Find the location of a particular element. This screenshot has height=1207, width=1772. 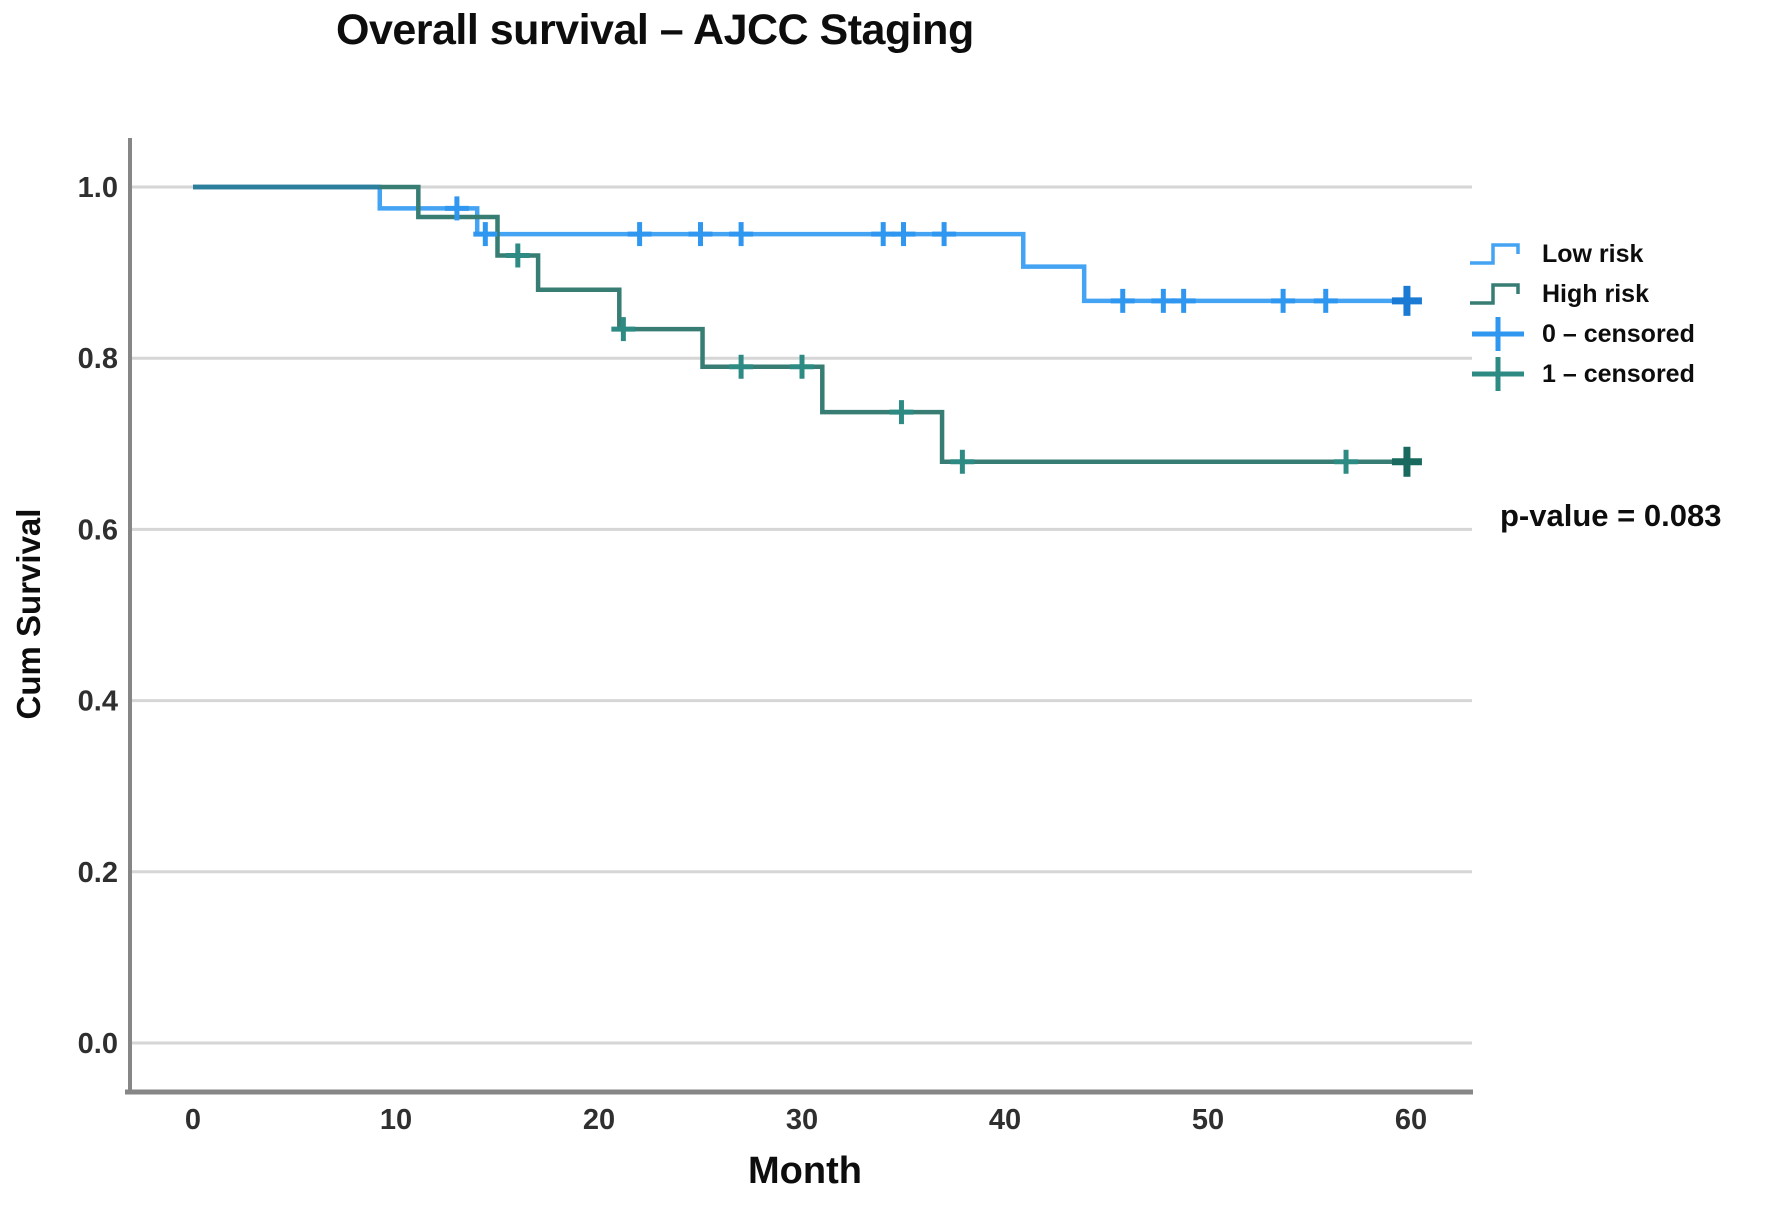

legend-item-low-risk: Low risk is located at coordinates (1581, 254).